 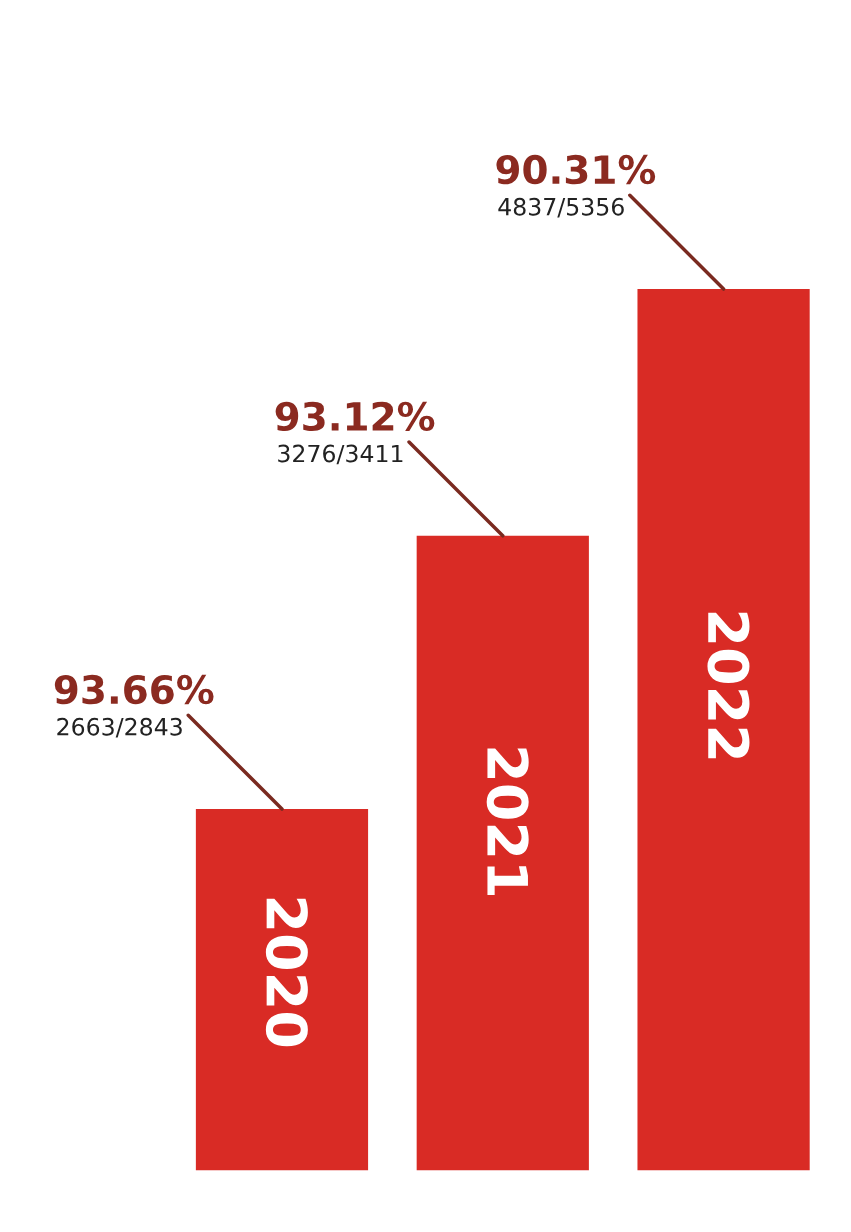 I want to click on x-tick-label: 2021, so click(x=507, y=821).